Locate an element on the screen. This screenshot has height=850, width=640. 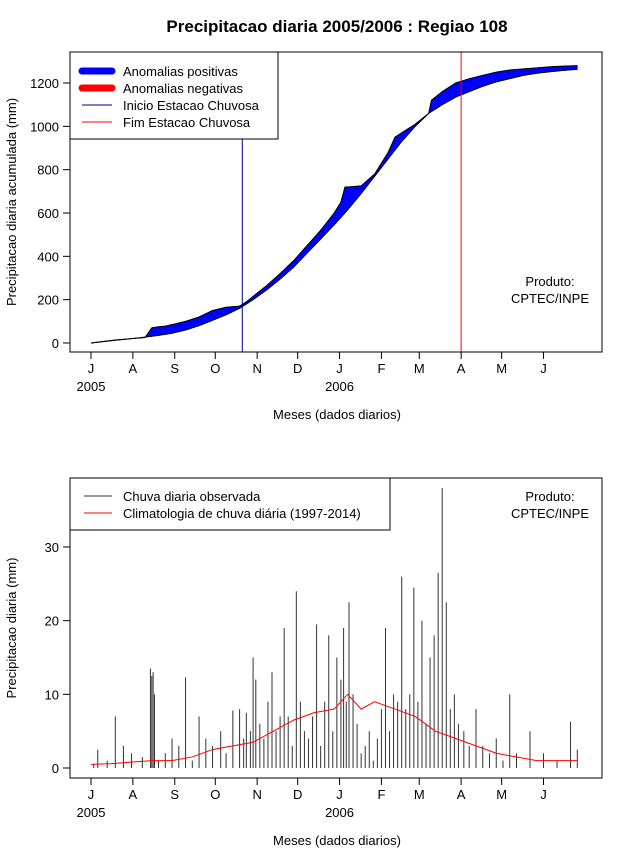
y-axis-label: Precipitacao diaria acumulada (mm) is located at coordinates (11, 202).